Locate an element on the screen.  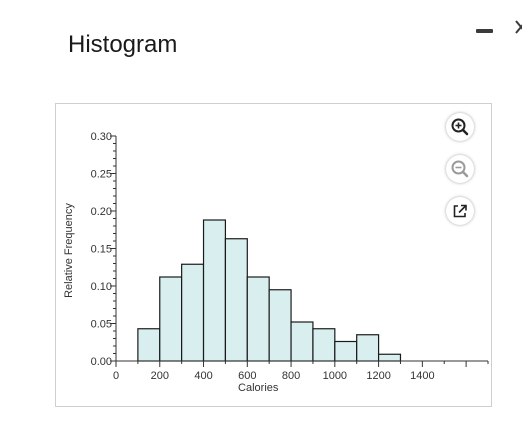
y-tick-label: 0.20 is located at coordinates (101, 212).